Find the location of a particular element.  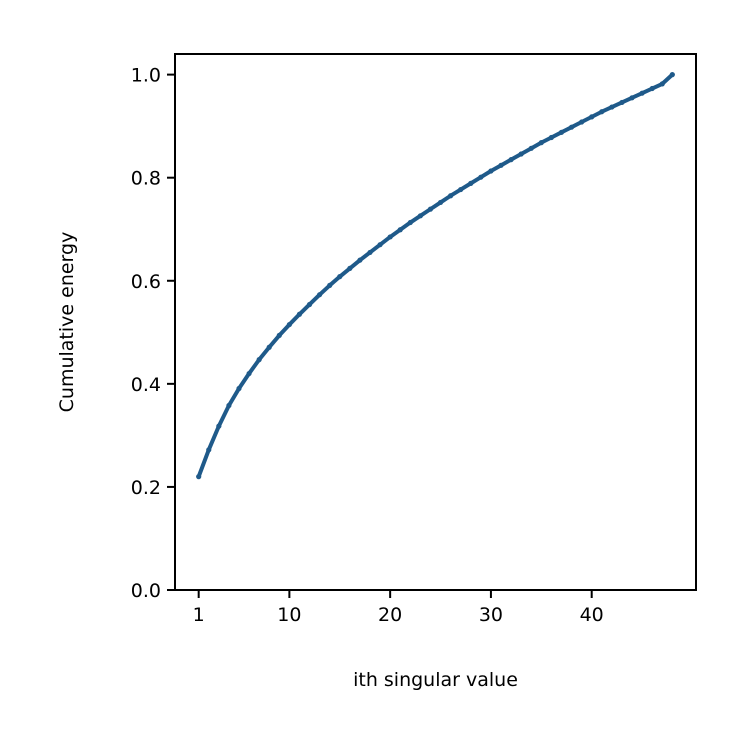

x-axis-label: ith singular value is located at coordinates (435, 680).